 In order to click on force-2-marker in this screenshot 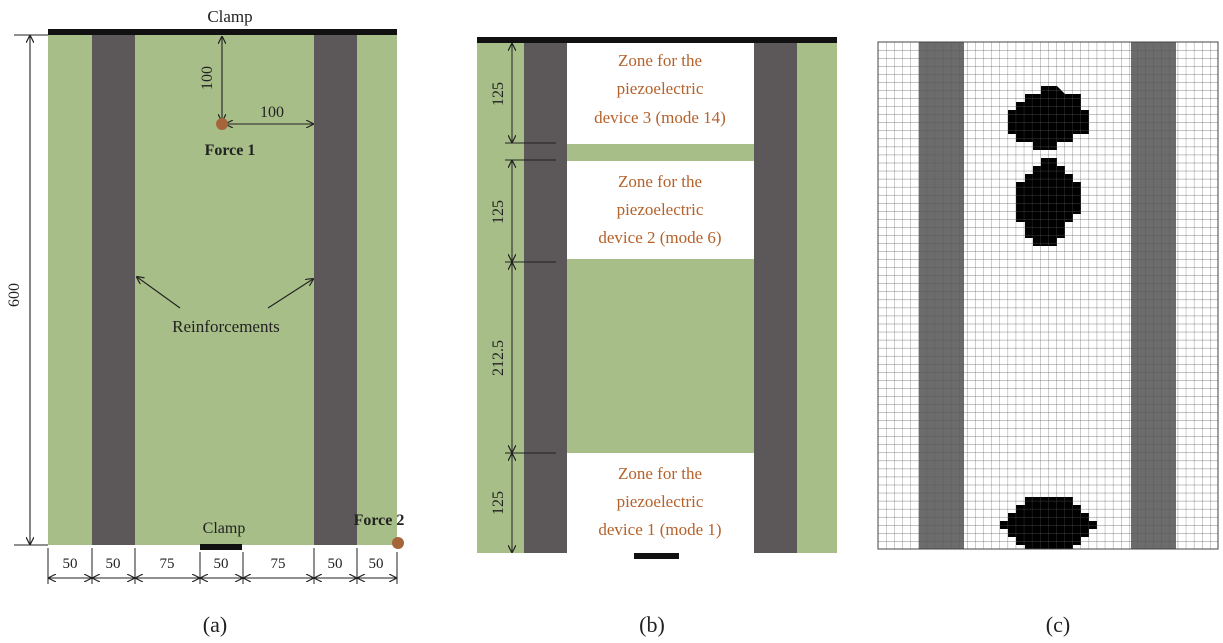, I will do `click(398, 543)`.